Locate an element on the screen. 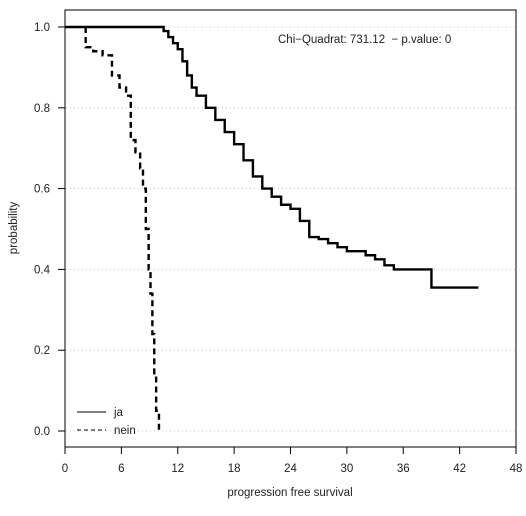 The image size is (526, 516). x-tick-label: 18 is located at coordinates (234, 469).